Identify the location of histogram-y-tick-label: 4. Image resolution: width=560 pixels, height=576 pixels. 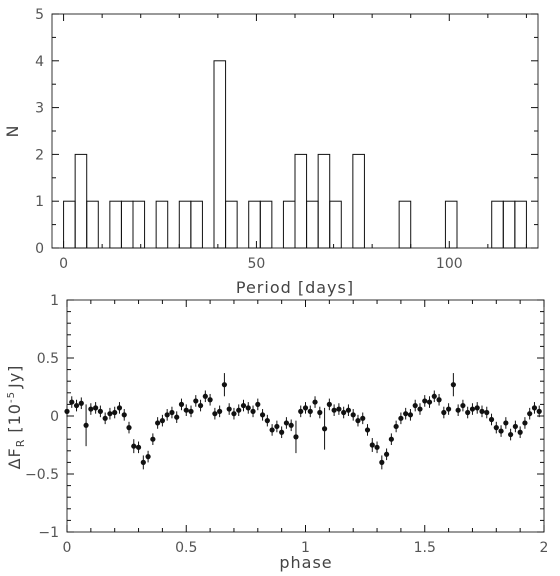
(39, 62).